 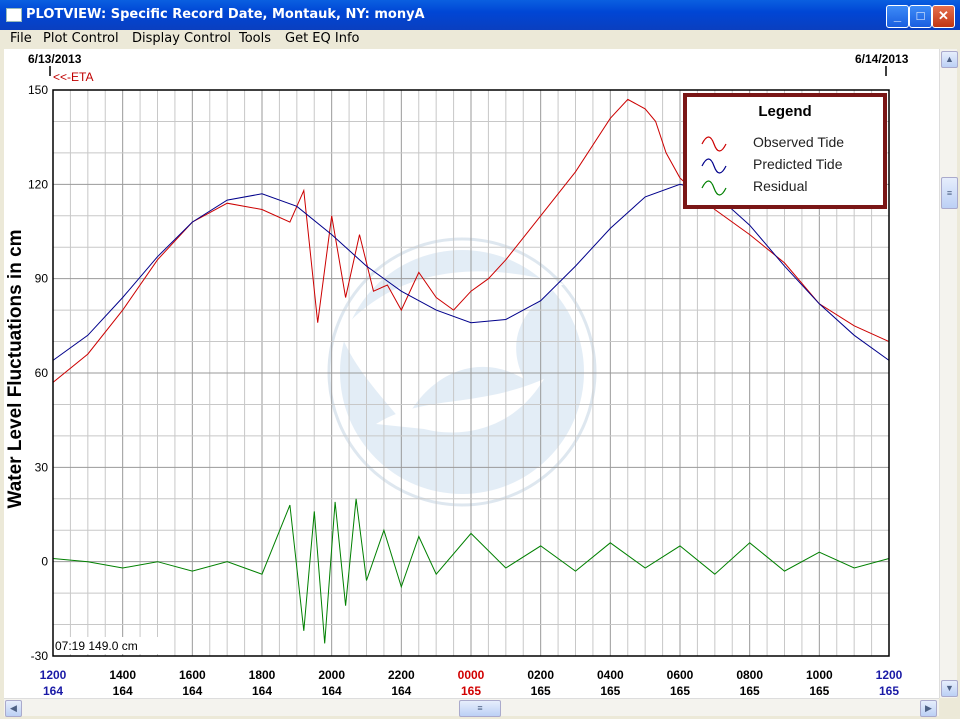 What do you see at coordinates (81, 38) in the screenshot?
I see `menu-plot-control: Plot Control` at bounding box center [81, 38].